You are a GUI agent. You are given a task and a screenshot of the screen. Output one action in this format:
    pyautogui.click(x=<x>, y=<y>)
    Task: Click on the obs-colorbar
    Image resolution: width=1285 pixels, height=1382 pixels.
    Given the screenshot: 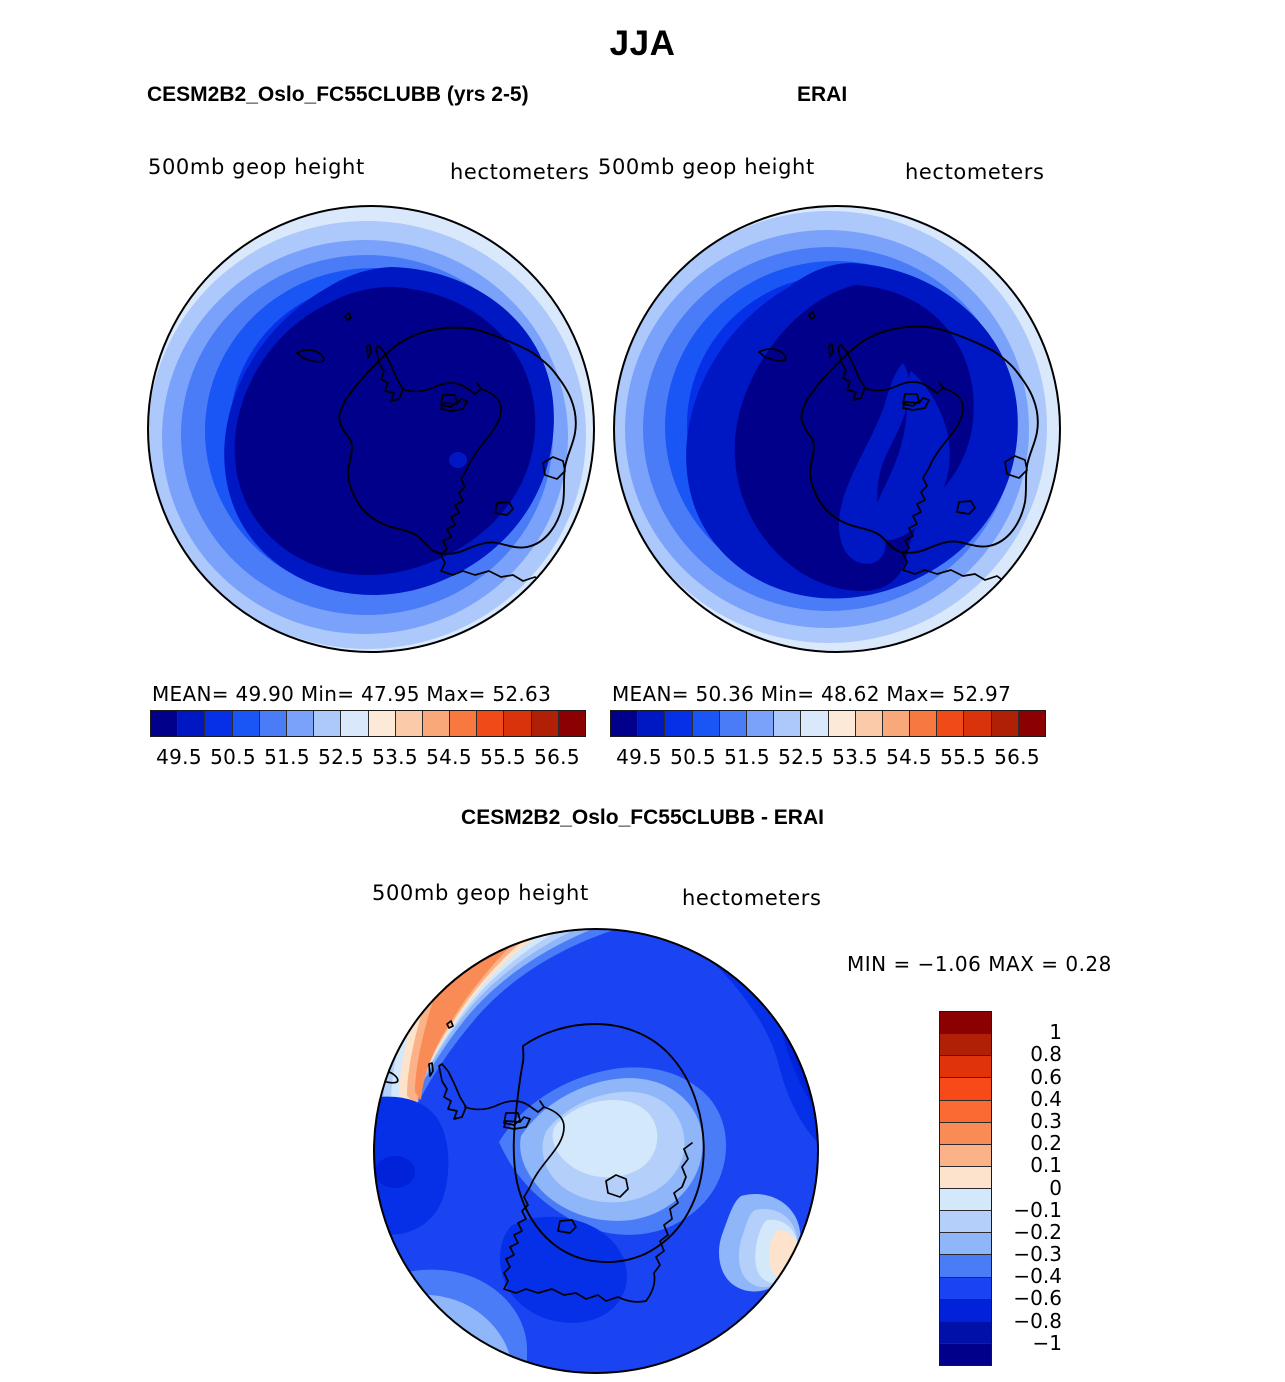 What is the action you would take?
    pyautogui.click(x=828, y=723)
    